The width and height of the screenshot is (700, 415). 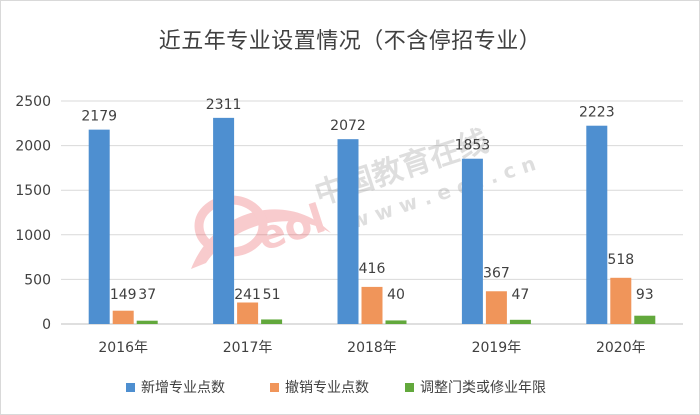 What do you see at coordinates (396, 295) in the screenshot?
I see `data-label: 40` at bounding box center [396, 295].